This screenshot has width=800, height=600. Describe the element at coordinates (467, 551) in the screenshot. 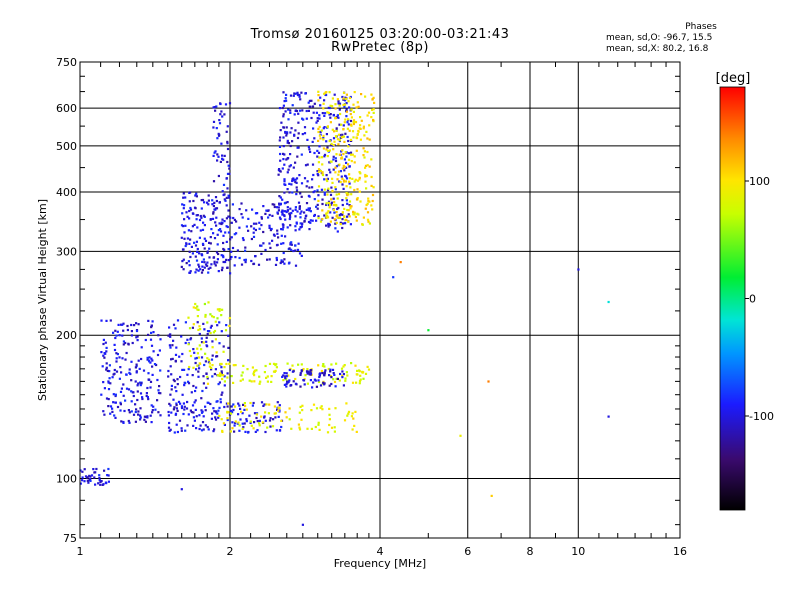

I see `x-tick-label: 6` at that location.